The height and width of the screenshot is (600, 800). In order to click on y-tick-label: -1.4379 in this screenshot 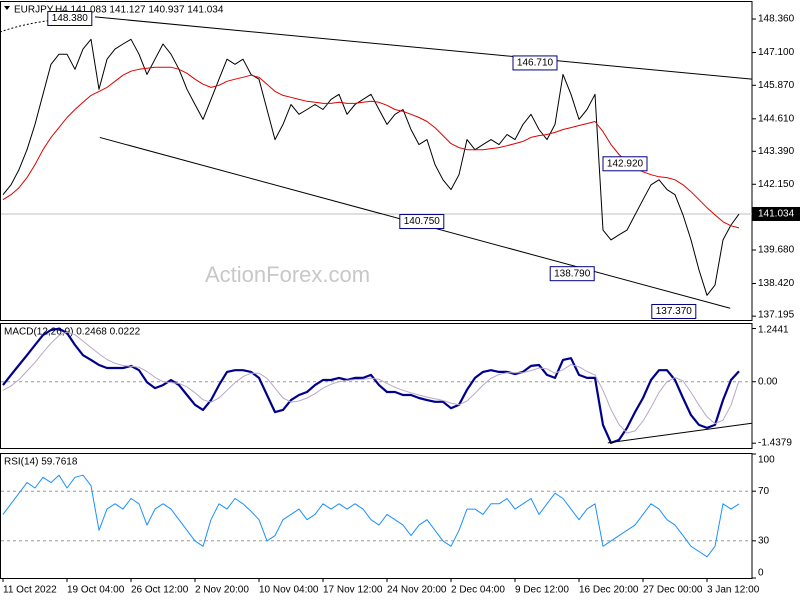, I will do `click(775, 443)`.